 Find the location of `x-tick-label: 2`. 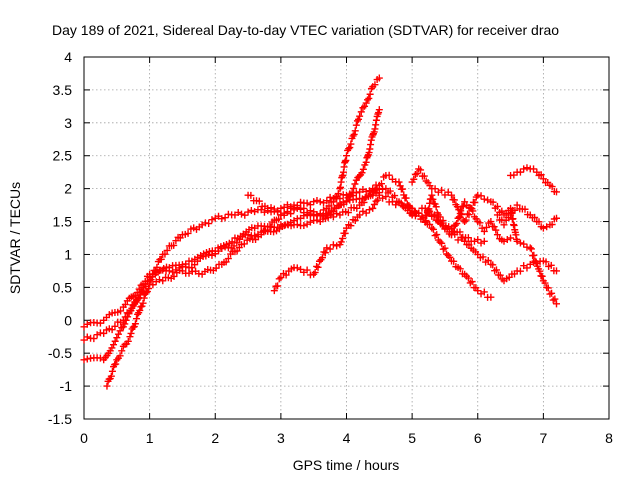

x-tick-label: 2 is located at coordinates (215, 438).